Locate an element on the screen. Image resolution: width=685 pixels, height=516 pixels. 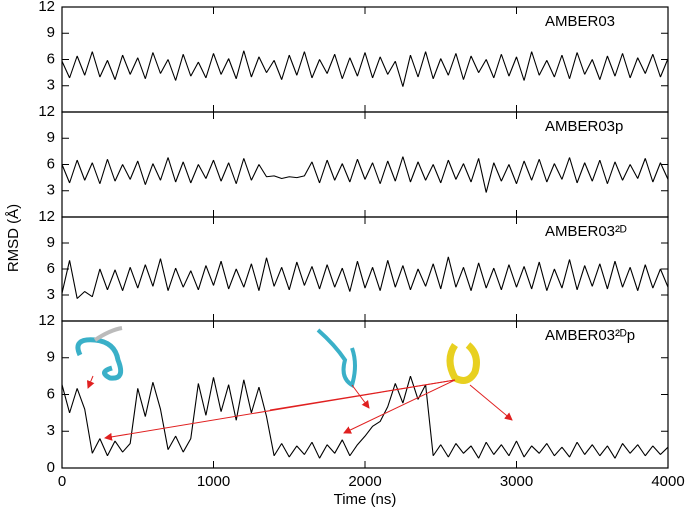
panel-label: AMBER03²ᴰp is located at coordinates (590, 335).